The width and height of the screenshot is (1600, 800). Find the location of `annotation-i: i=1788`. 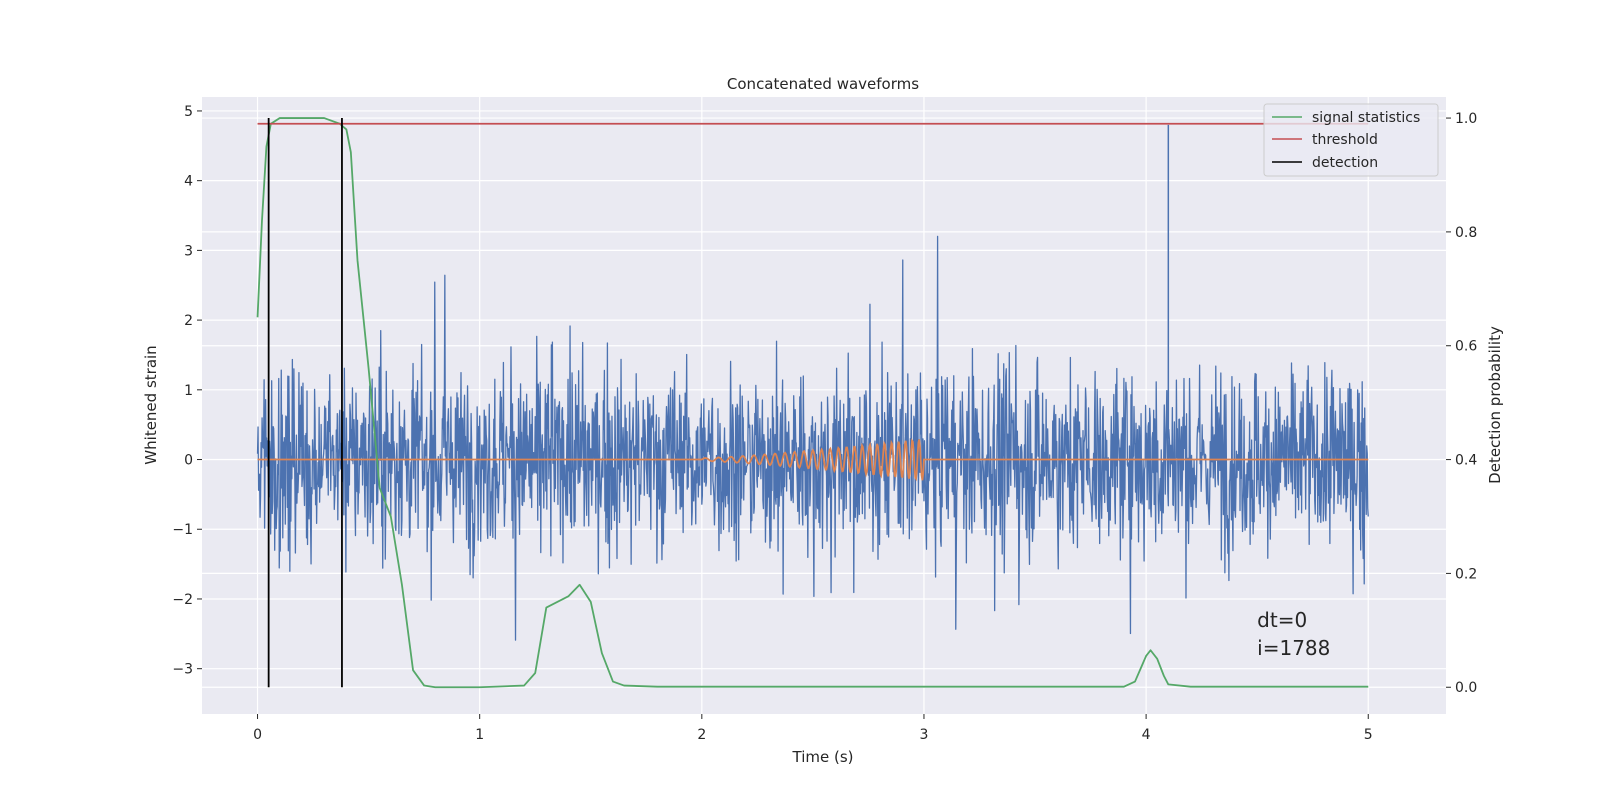

annotation-i: i=1788 is located at coordinates (1293, 648).